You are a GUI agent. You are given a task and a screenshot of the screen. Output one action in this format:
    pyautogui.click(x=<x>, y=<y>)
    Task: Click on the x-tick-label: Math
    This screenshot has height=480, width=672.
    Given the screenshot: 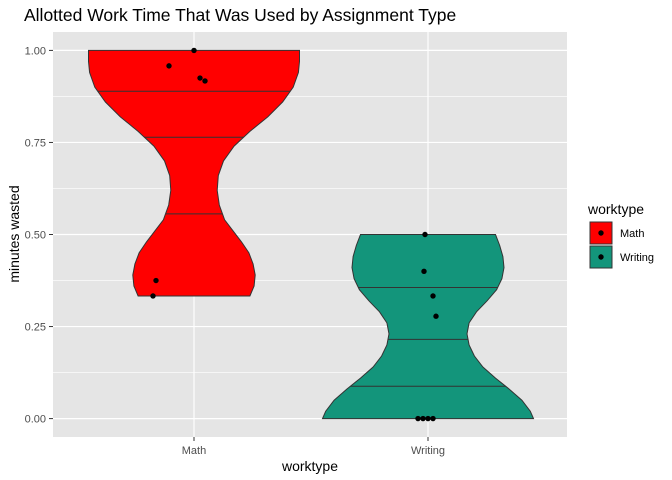 What is the action you would take?
    pyautogui.click(x=194, y=451)
    